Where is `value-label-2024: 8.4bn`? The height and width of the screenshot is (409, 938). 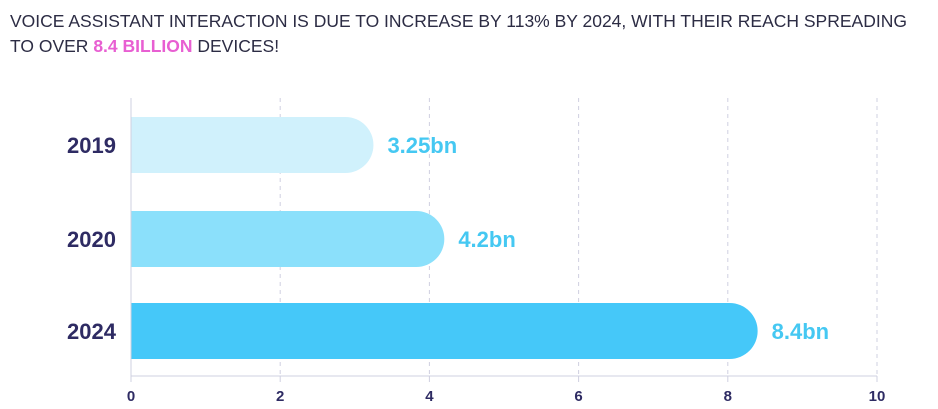 value-label-2024: 8.4bn is located at coordinates (800, 331).